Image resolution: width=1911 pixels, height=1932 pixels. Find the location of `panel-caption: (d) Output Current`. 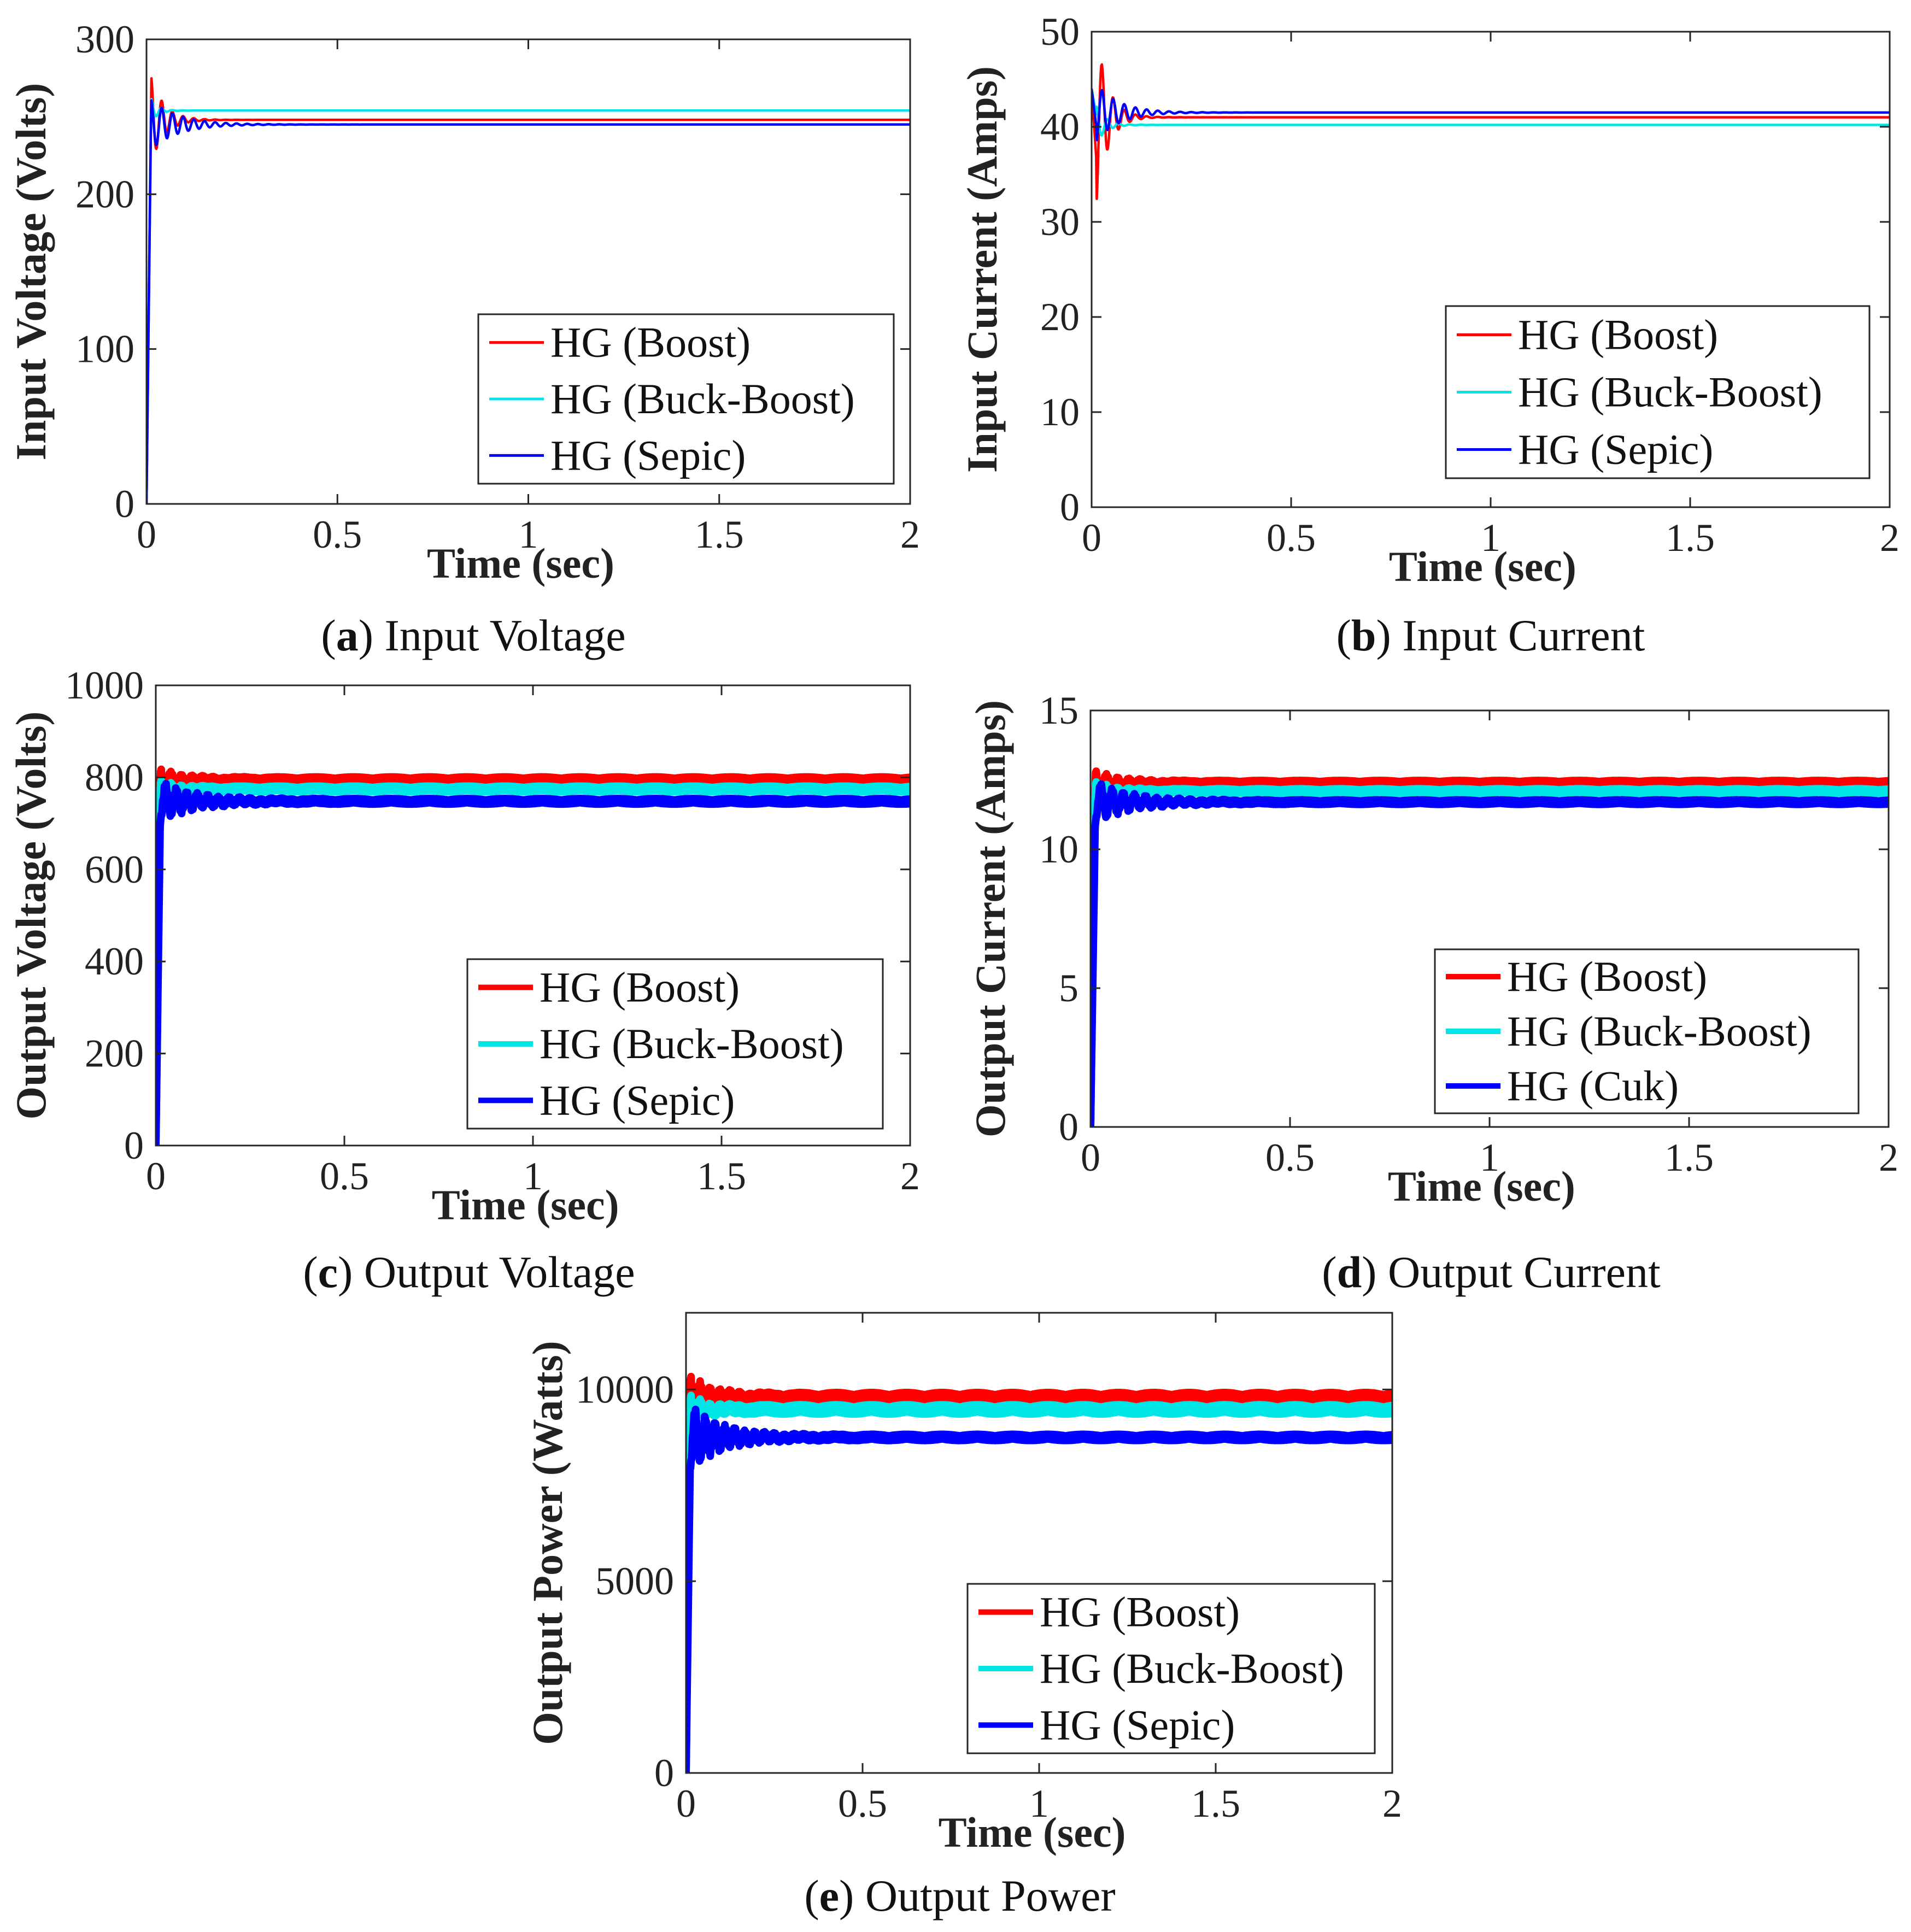

panel-caption: (d) Output Current is located at coordinates (1491, 1272).